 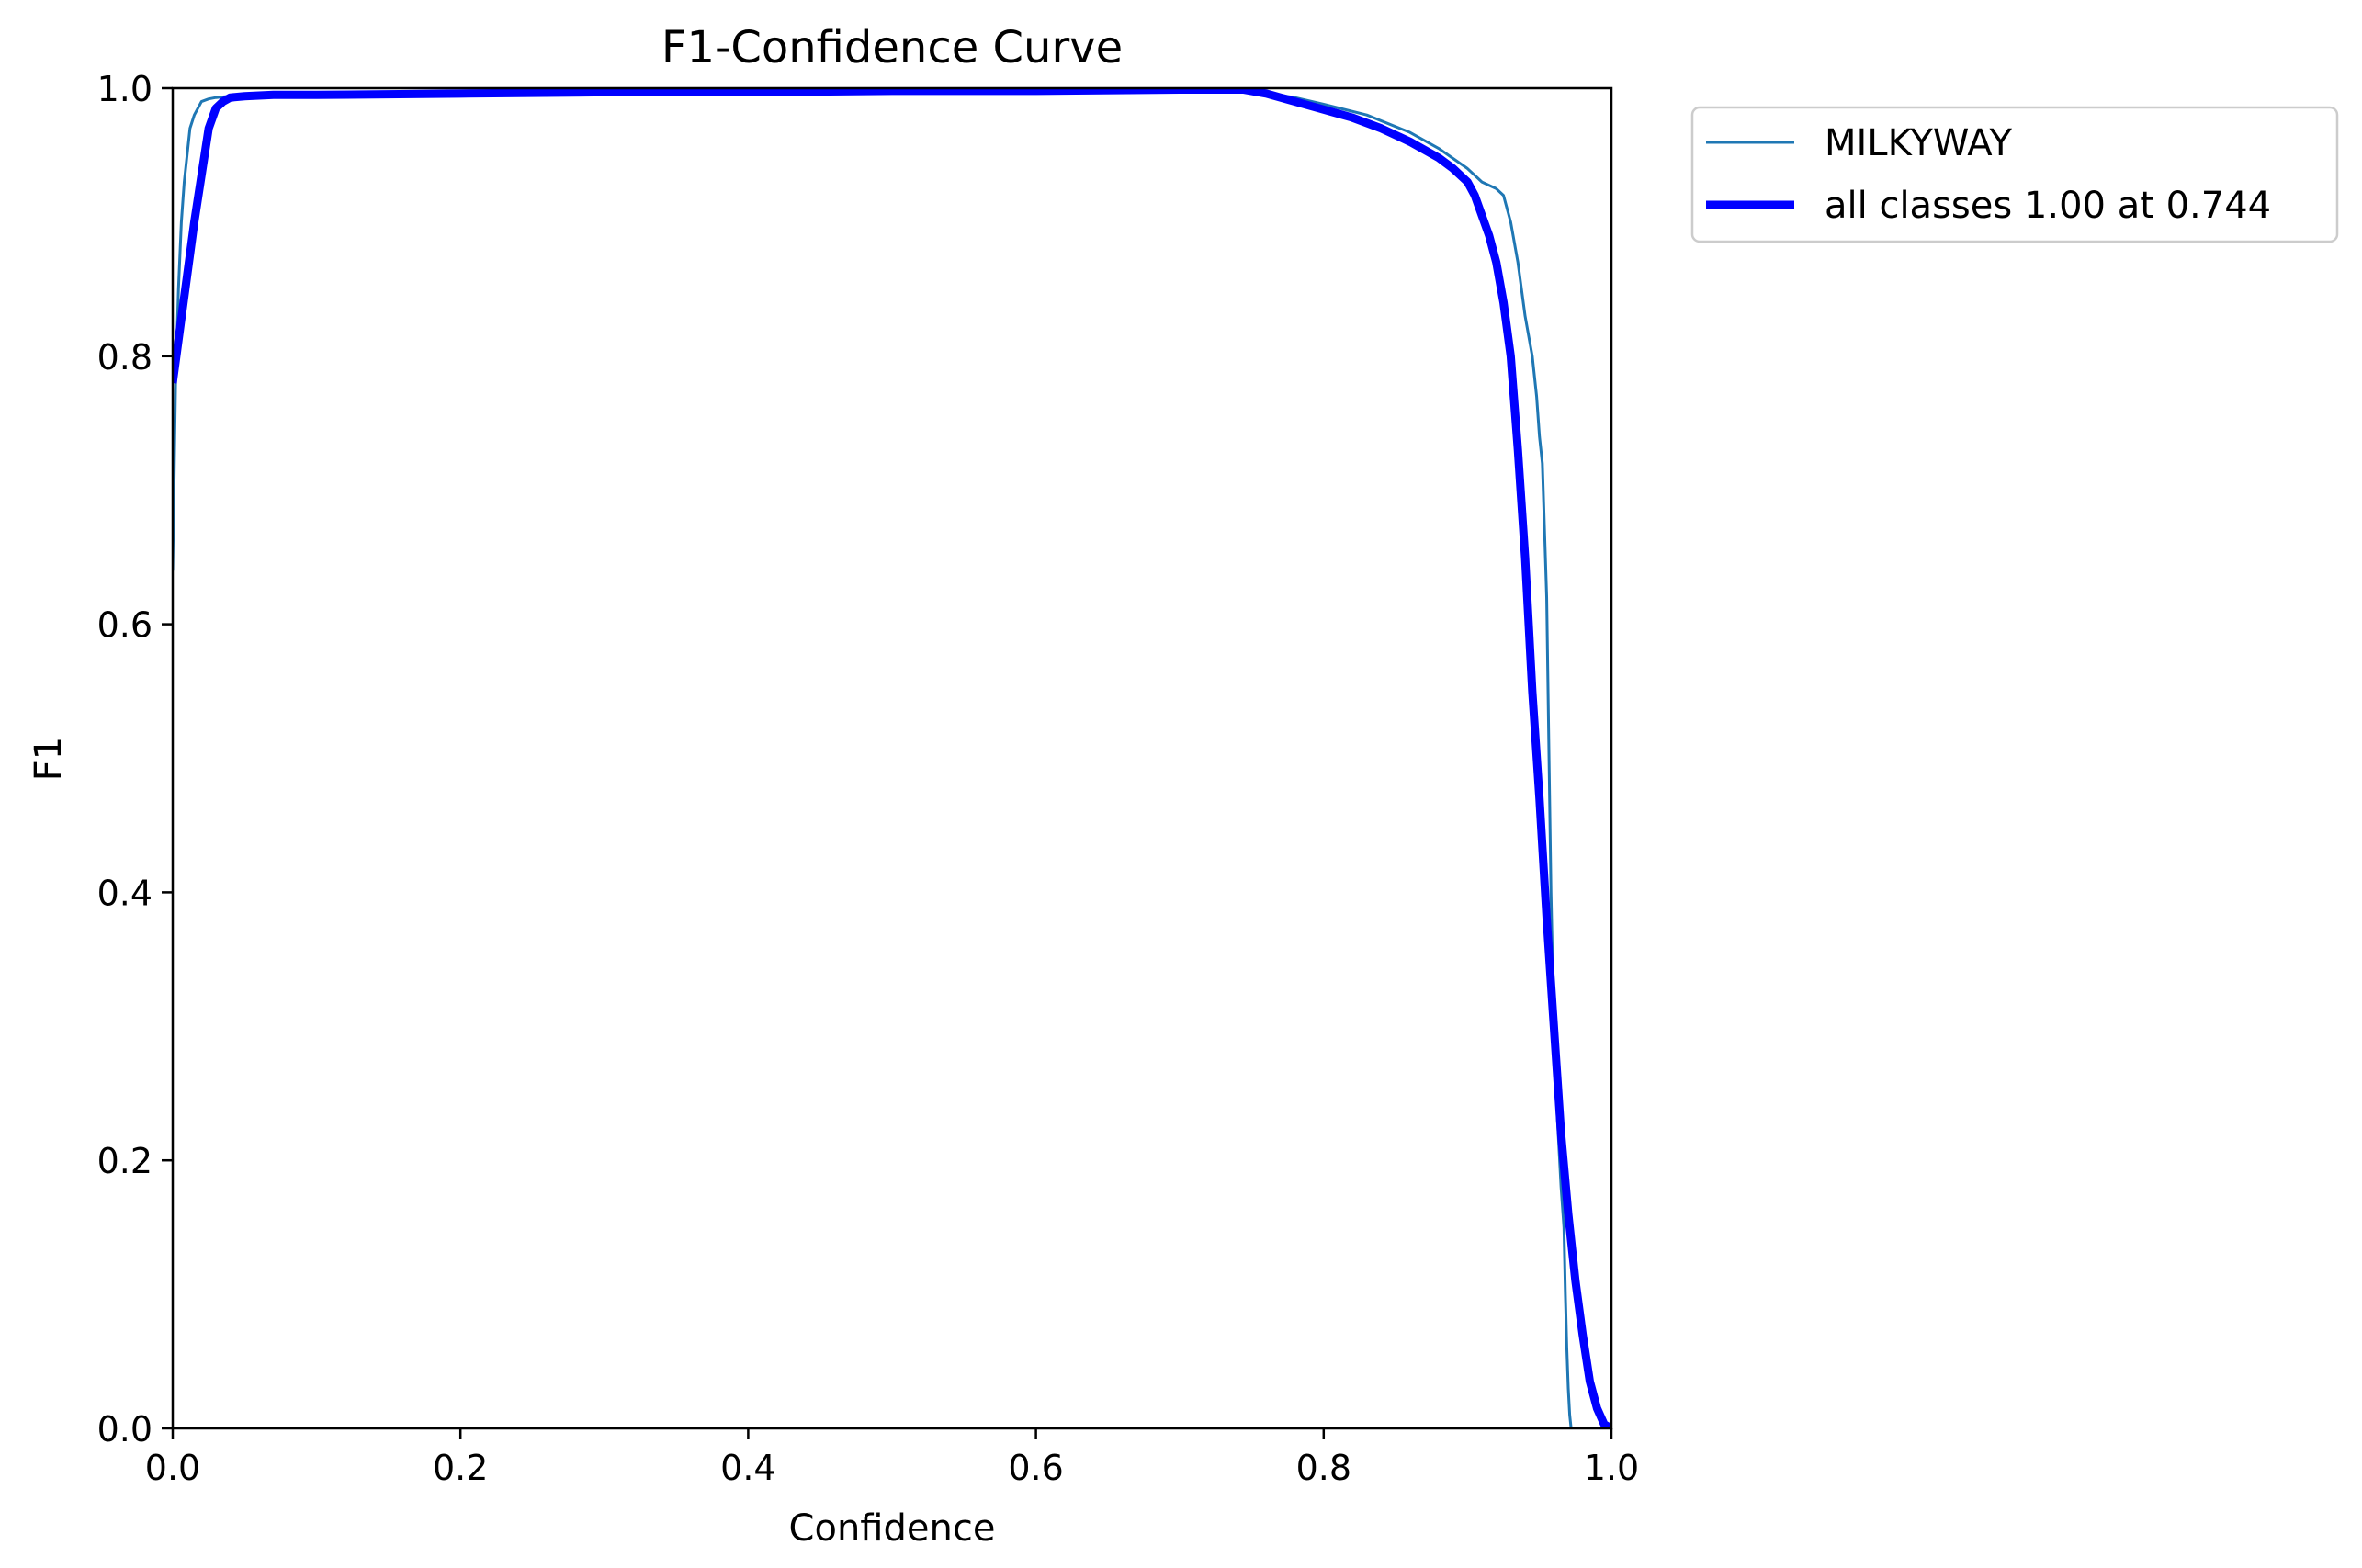 I want to click on x-tick-label: 0.8, so click(x=1323, y=1468).